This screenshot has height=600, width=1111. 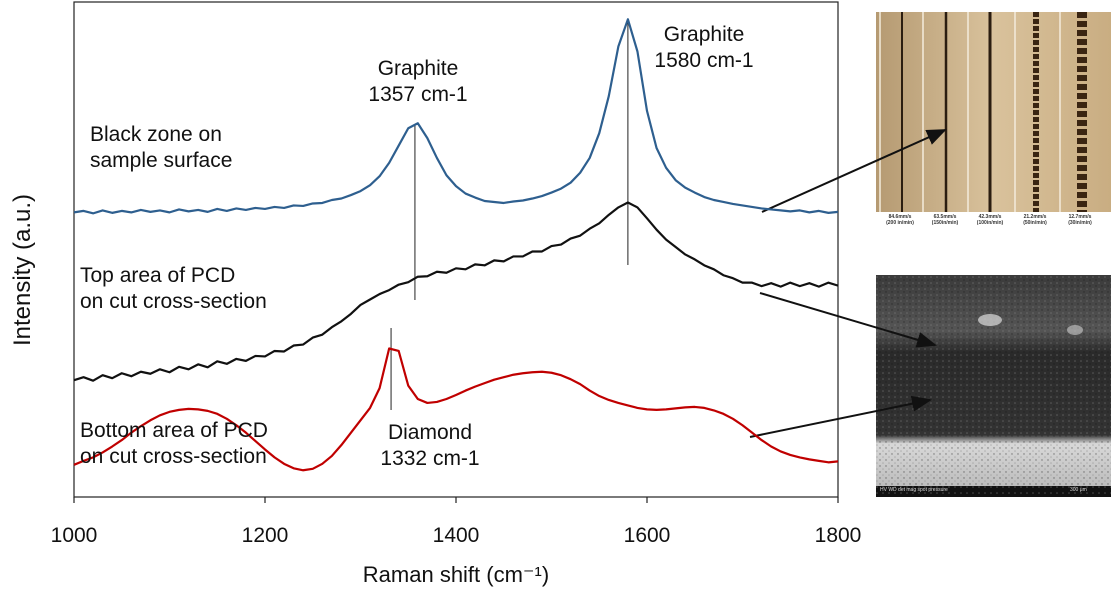 What do you see at coordinates (173, 288) in the screenshot?
I see `series-label: Top area of PCD on cut cross-section` at bounding box center [173, 288].